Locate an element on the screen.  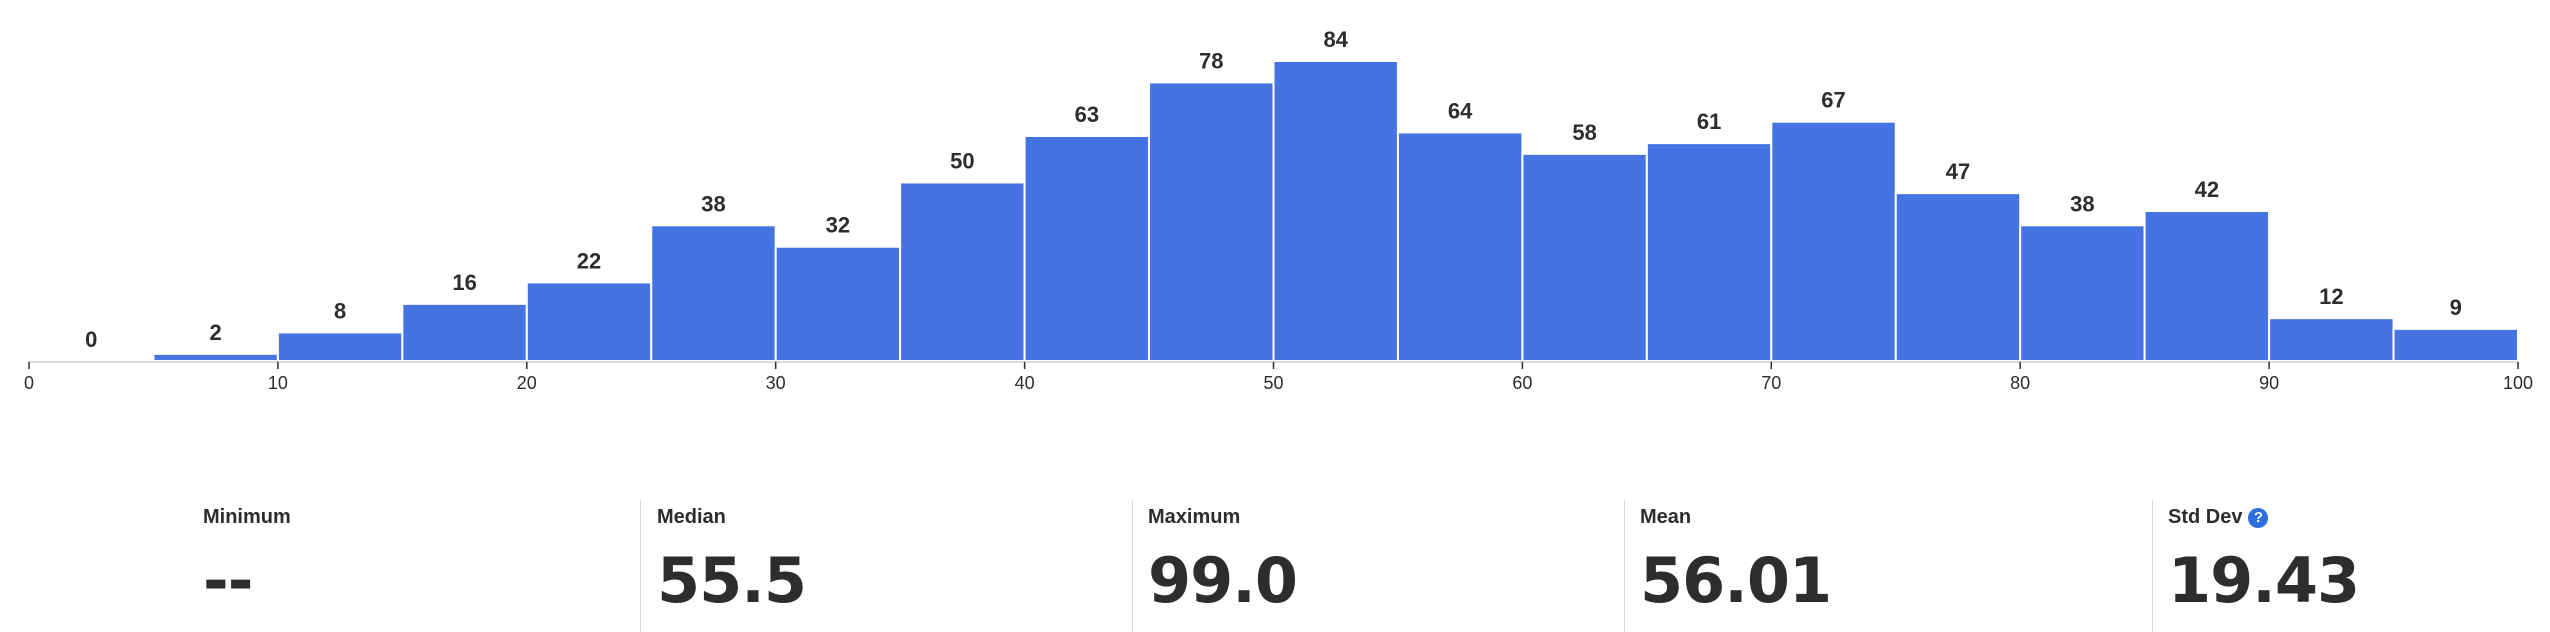
bar-value-label: 67 is located at coordinates (1833, 100).